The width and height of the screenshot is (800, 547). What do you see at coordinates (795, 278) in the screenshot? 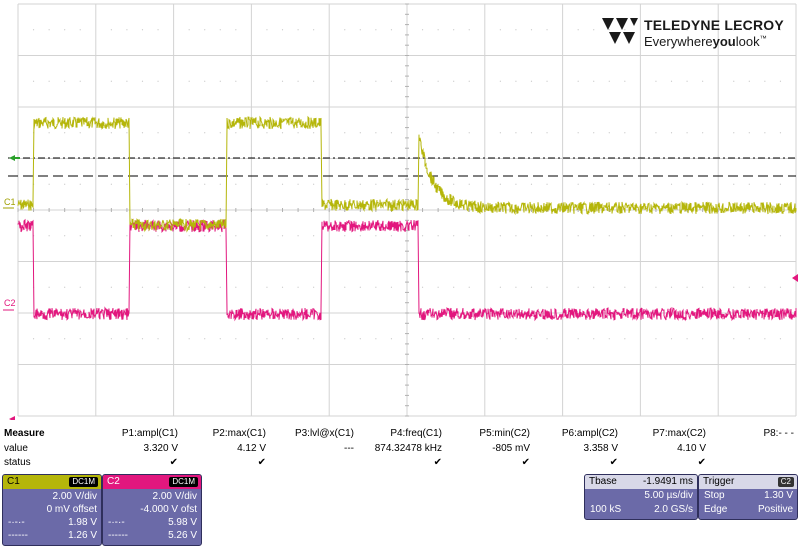
I see `channel-2-offset-arrow-icon` at bounding box center [795, 278].